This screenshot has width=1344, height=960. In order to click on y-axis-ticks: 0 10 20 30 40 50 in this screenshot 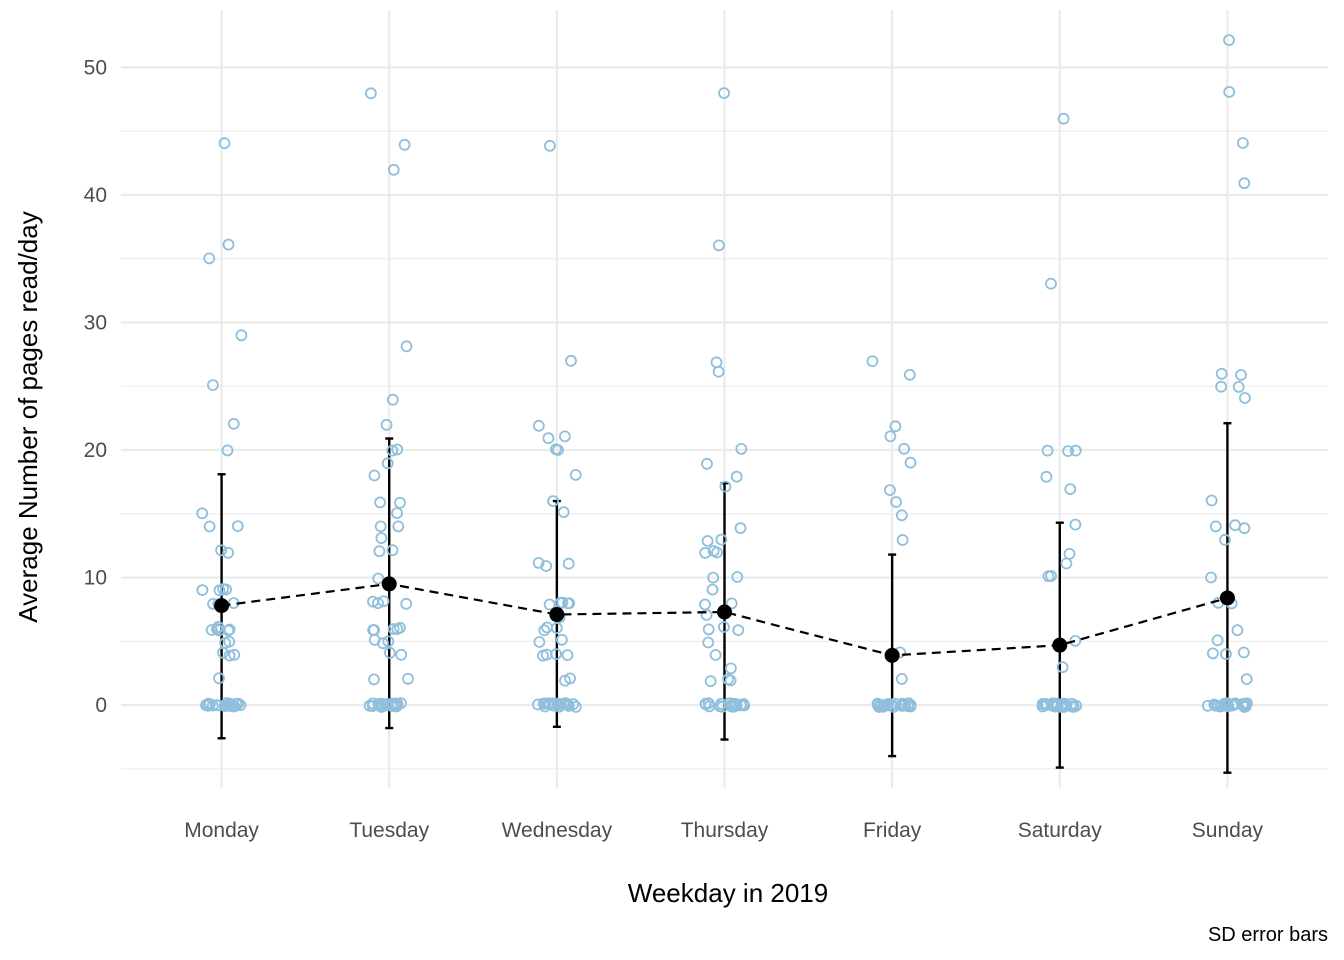, I will do `click(95, 386)`.